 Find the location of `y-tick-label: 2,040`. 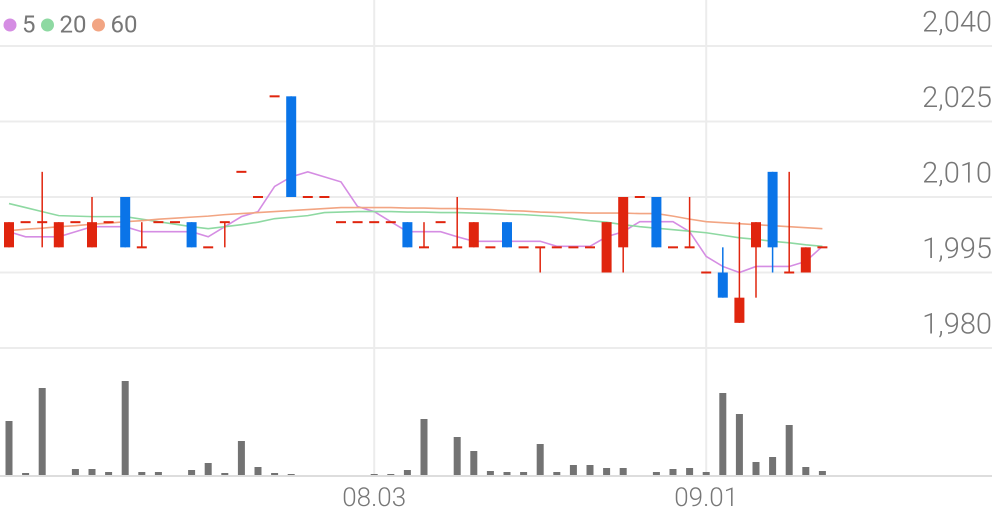

y-tick-label: 2,040 is located at coordinates (957, 23).